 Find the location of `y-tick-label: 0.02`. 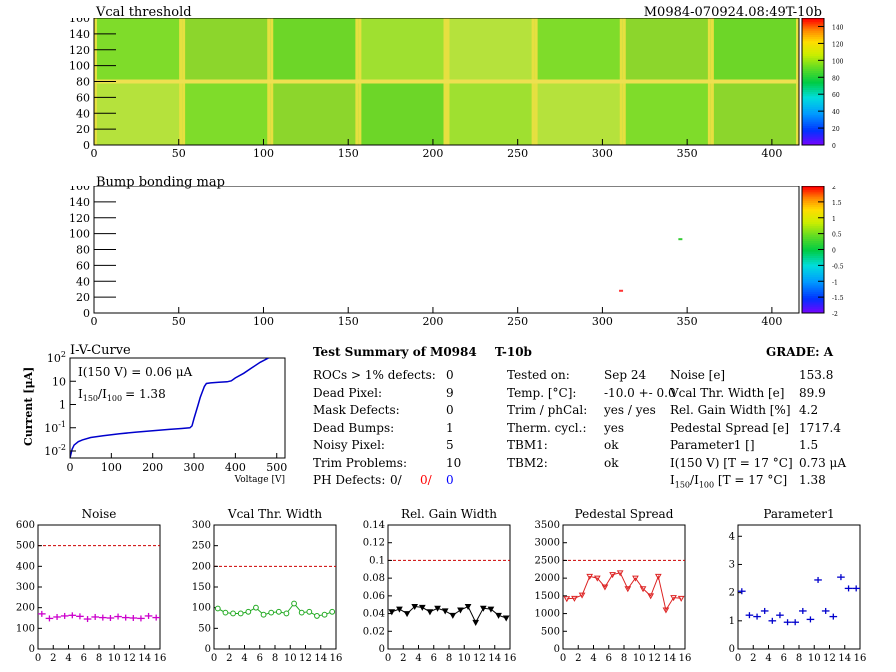

y-tick-label: 0.02 is located at coordinates (374, 631).